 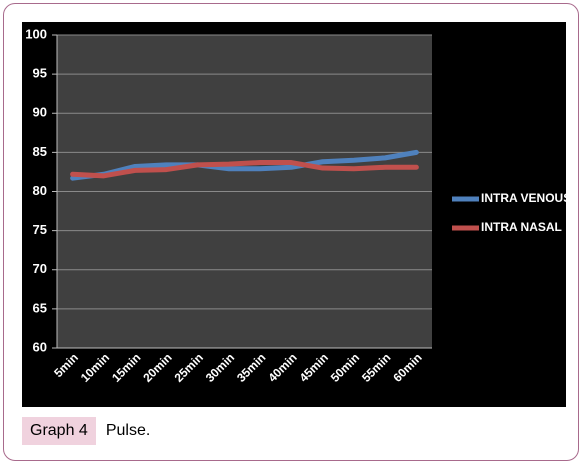 What do you see at coordinates (526, 198) in the screenshot?
I see `legend-label: INTRA VENOUS` at bounding box center [526, 198].